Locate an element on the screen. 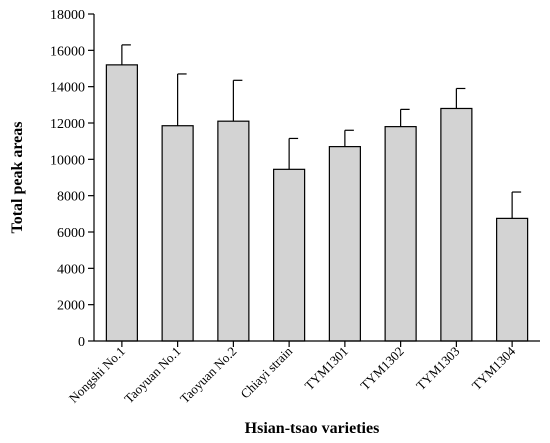  y-tick-label: 16000 is located at coordinates (67, 51).